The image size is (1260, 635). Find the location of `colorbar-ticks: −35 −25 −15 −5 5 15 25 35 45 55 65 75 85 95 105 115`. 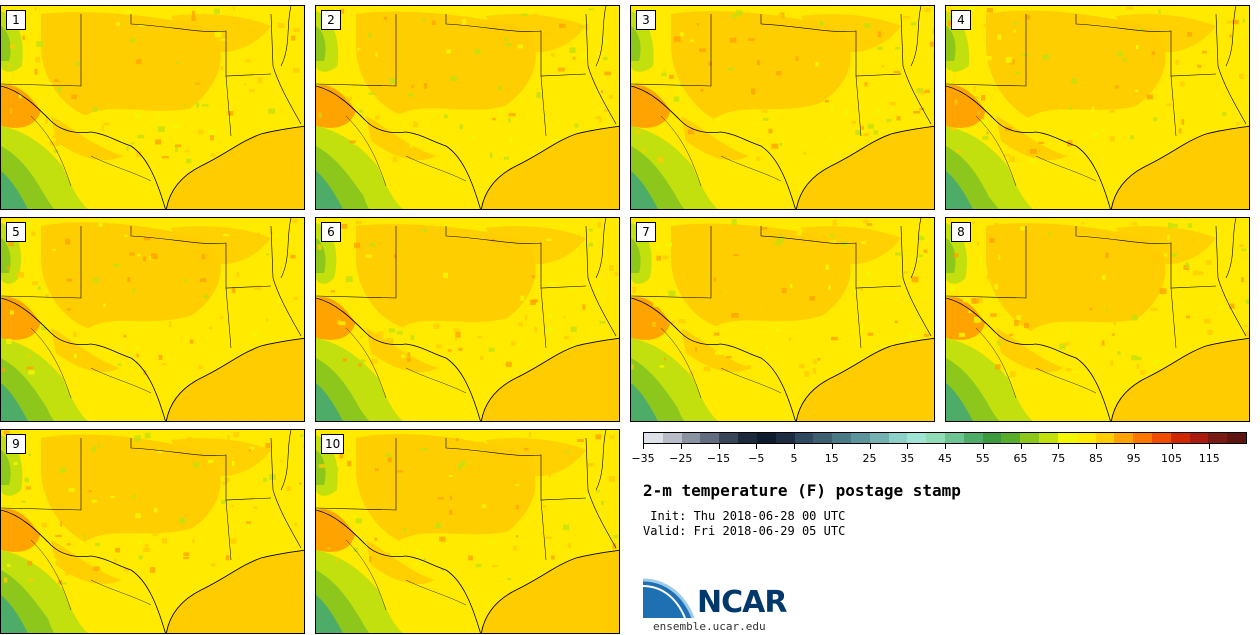

colorbar-ticks: −35 −25 −15 −5 5 15 25 35 45 55 65 75 85 95 105 115 is located at coordinates (939, 455).